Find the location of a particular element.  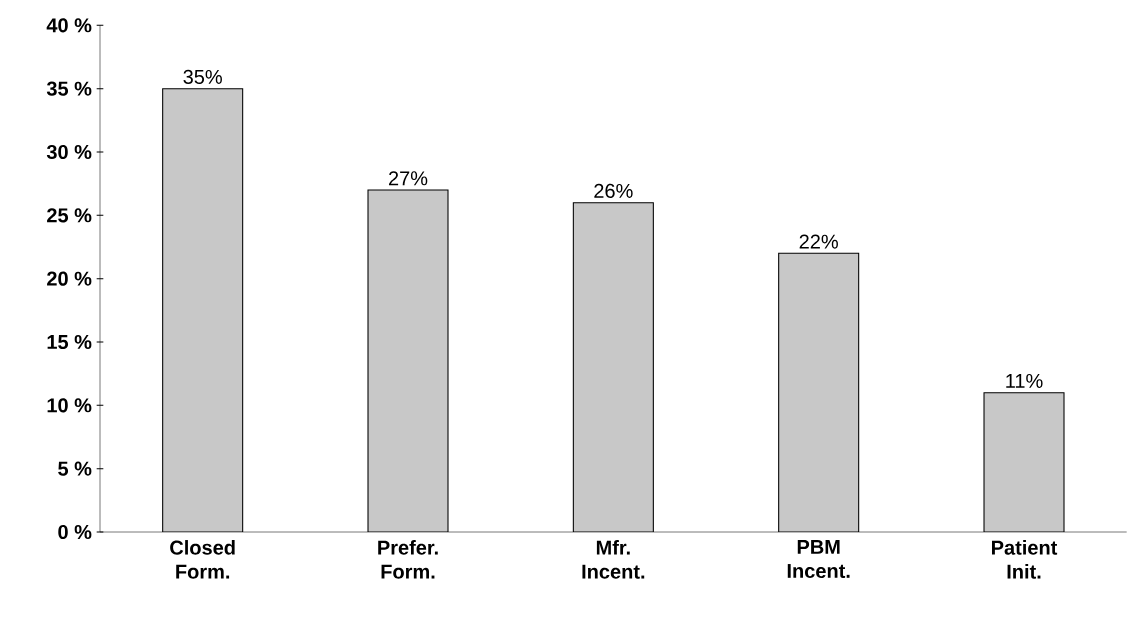

x-tick-label: Patient Init. is located at coordinates (1025, 559).